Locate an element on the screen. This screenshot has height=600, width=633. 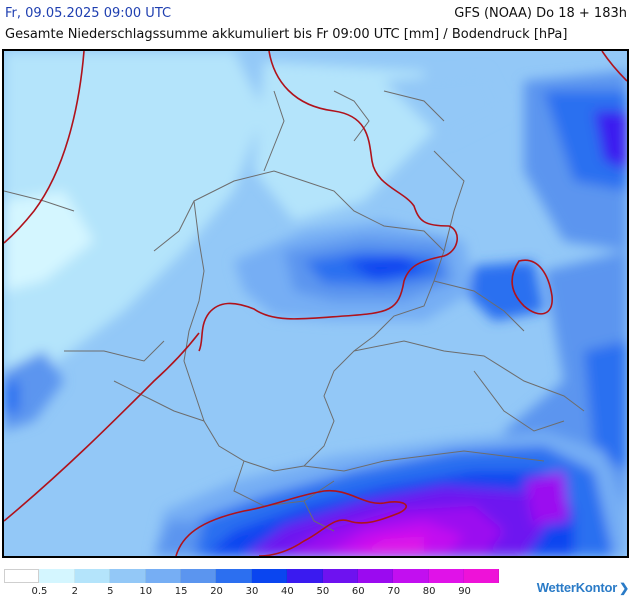
legend-label: 60 is located at coordinates (358, 591).